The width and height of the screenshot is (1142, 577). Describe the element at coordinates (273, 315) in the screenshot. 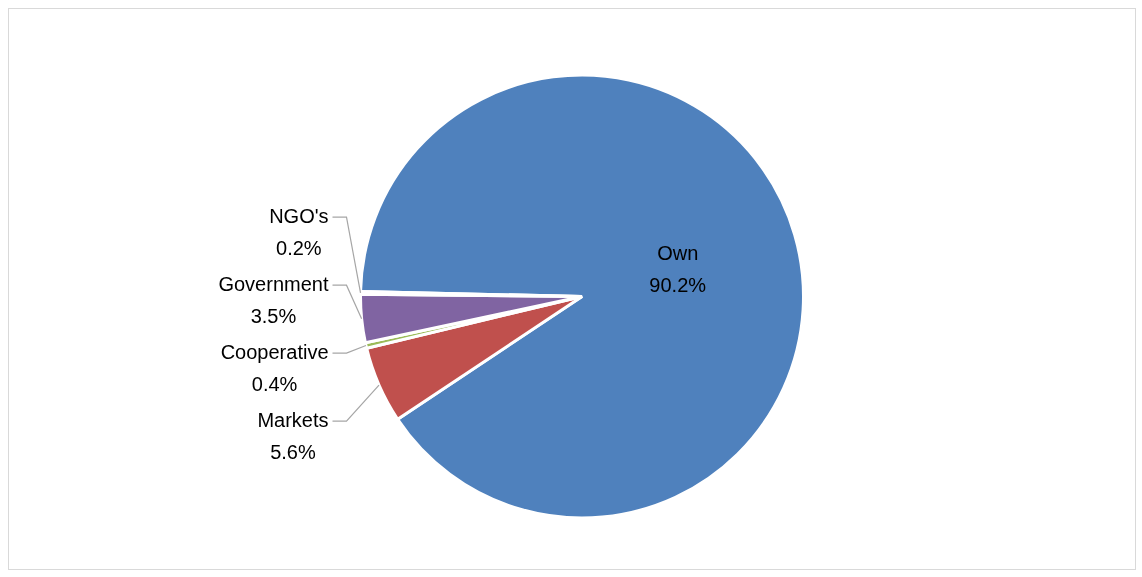

I see `data-label: 3.5%` at that location.